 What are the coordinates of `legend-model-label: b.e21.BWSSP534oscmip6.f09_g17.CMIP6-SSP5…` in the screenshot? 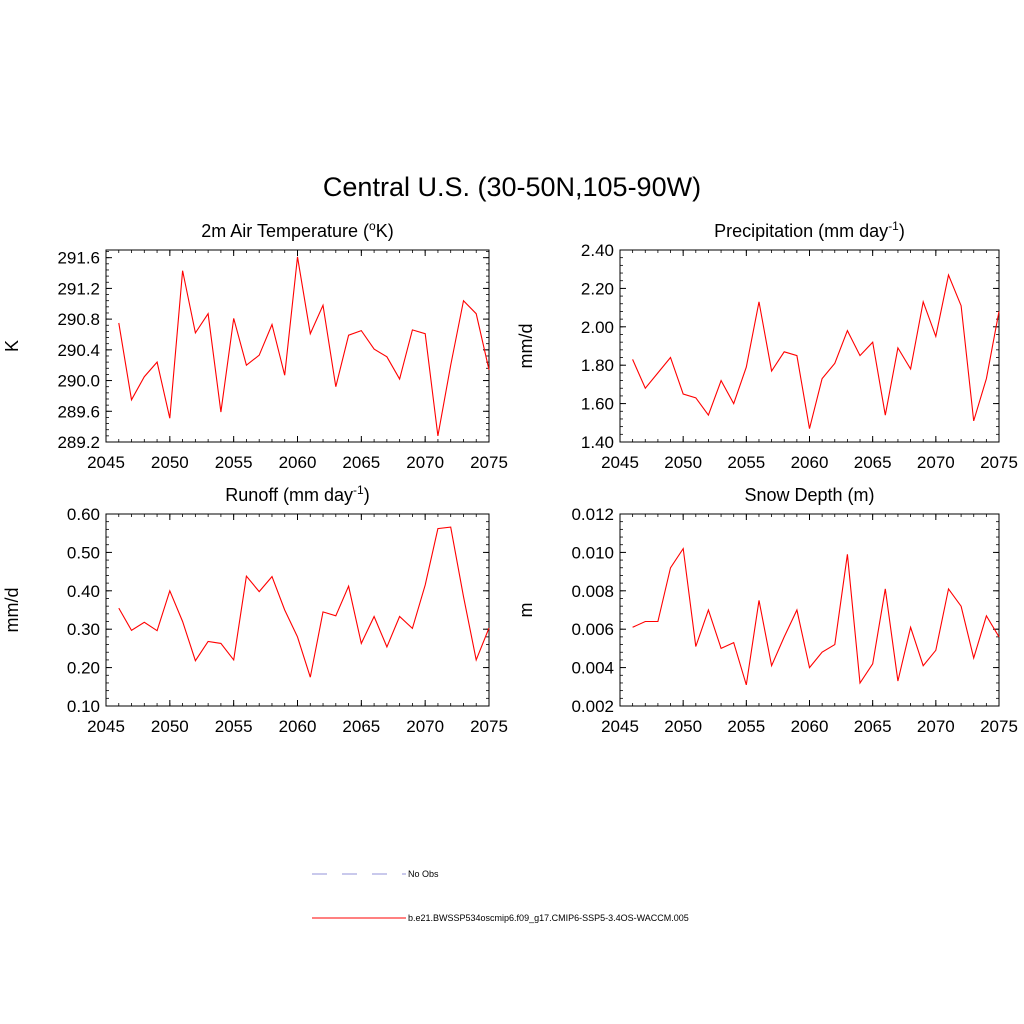 It's located at (548, 918).